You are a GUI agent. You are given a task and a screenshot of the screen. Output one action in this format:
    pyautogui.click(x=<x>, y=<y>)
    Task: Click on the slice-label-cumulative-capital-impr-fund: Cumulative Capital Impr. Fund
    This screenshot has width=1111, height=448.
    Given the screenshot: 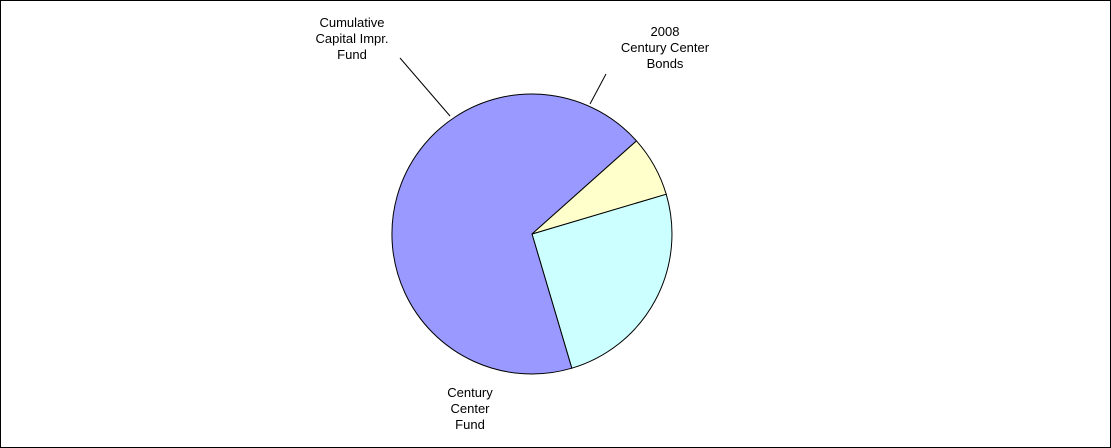 What is the action you would take?
    pyautogui.click(x=352, y=39)
    